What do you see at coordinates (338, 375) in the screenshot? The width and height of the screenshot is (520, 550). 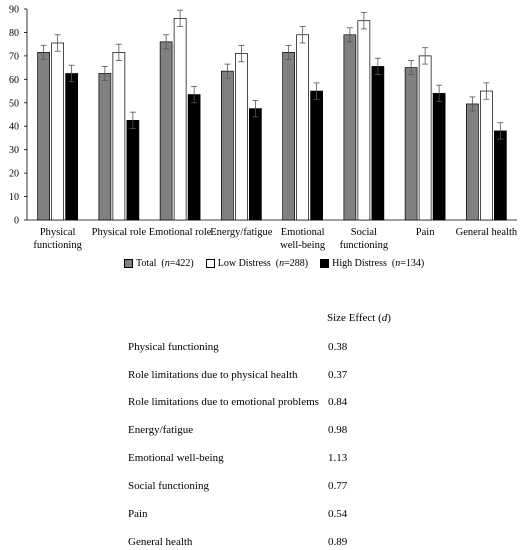 I see `row-value: 0.37` at bounding box center [338, 375].